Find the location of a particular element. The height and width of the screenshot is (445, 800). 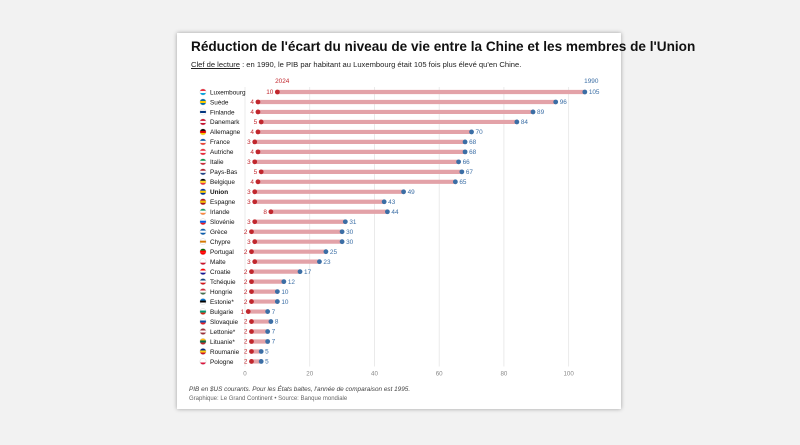

value-label-2024: 8 is located at coordinates (265, 212).